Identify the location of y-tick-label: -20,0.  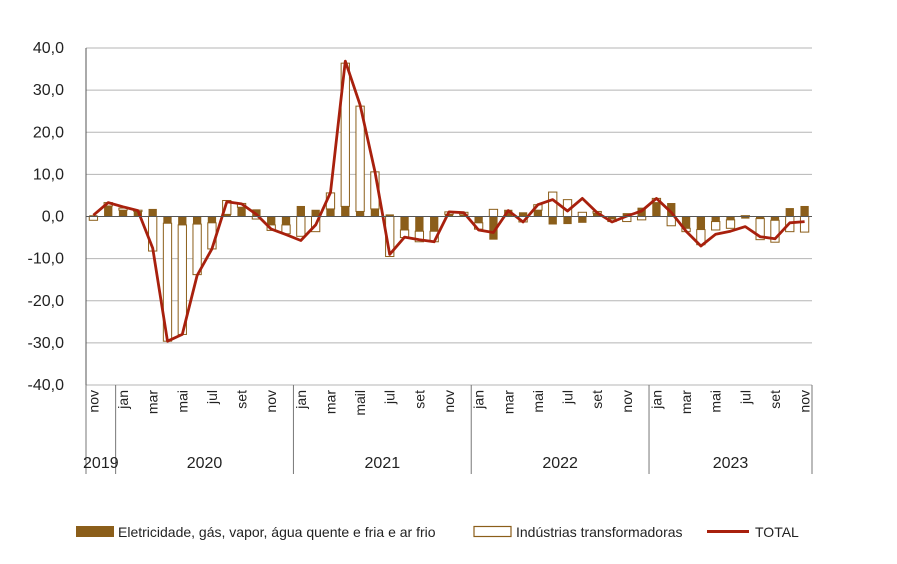
(46, 301).